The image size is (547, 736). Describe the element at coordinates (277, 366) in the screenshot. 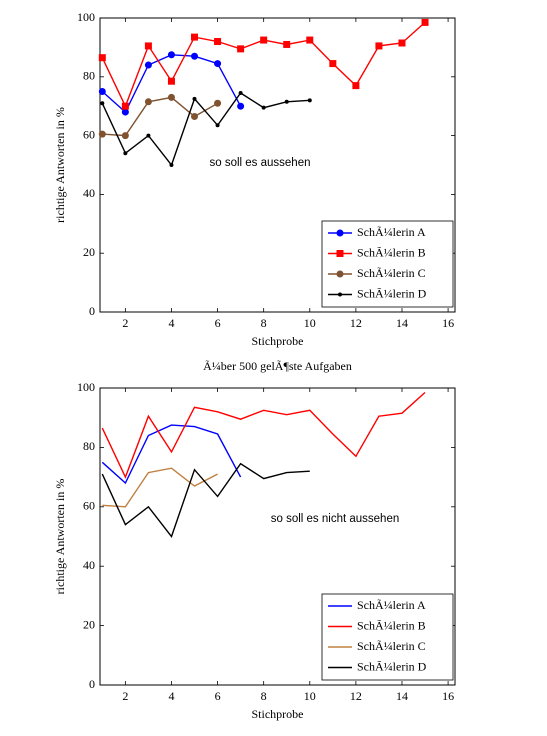

I see `chart-title: Ã¼ber 500 gelÃ¶ste Aufgaben` at that location.